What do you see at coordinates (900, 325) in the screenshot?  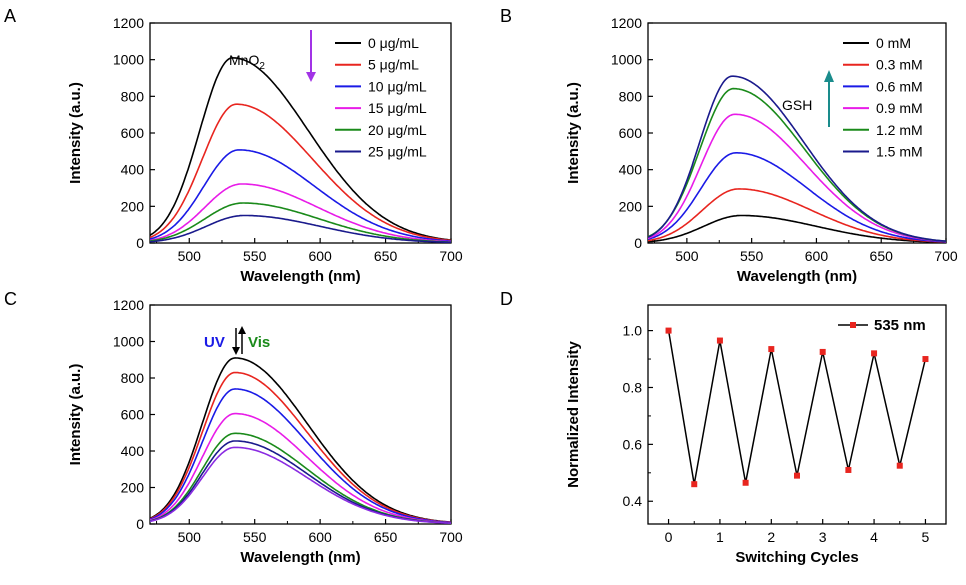 I see `legend-label: 535 nm` at bounding box center [900, 325].